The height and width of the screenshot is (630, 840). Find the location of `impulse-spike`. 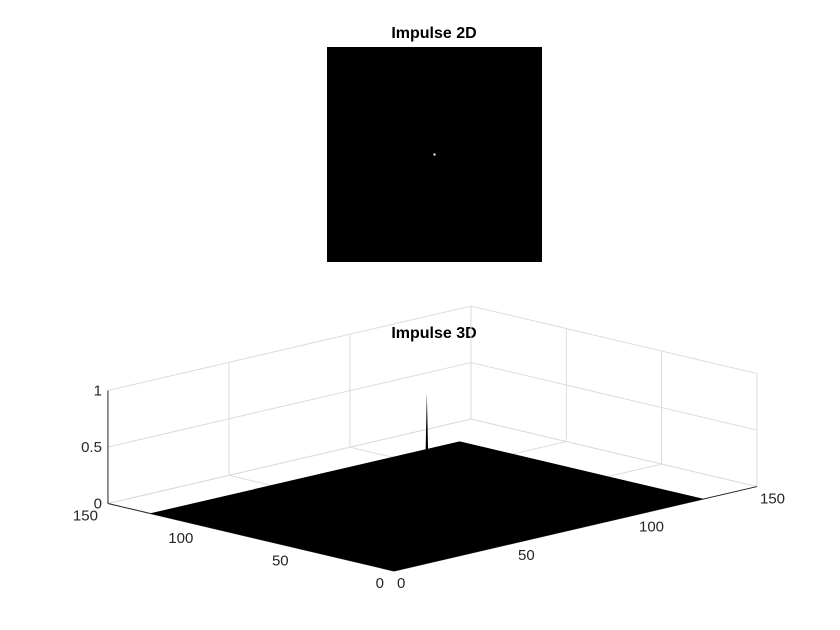

impulse-spike is located at coordinates (427, 450).